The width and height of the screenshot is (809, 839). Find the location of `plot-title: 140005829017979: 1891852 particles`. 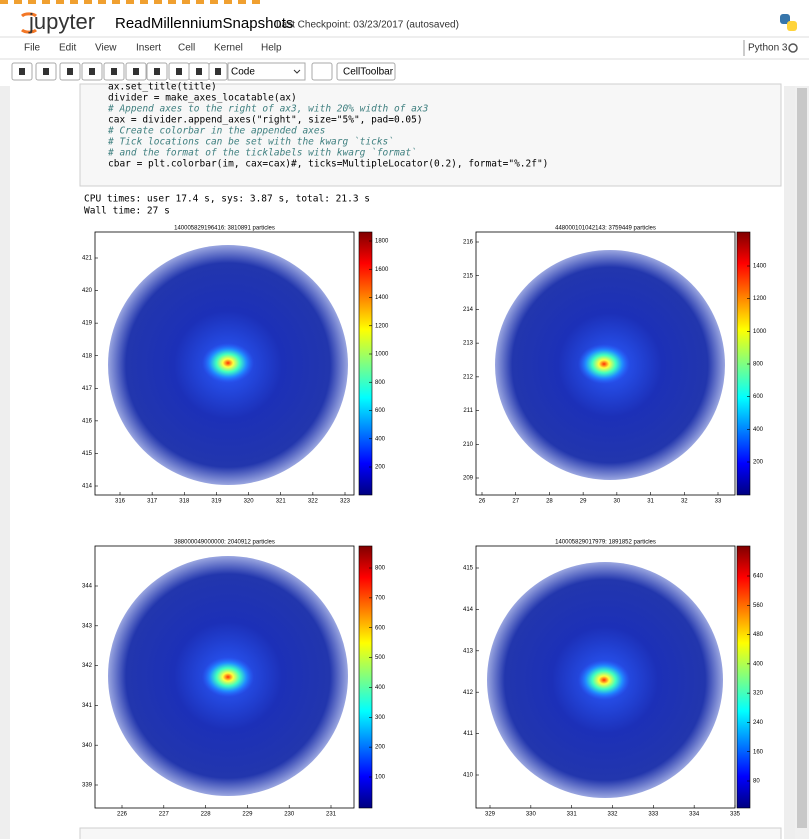

plot-title: 140005829017979: 1891852 particles is located at coordinates (605, 543).